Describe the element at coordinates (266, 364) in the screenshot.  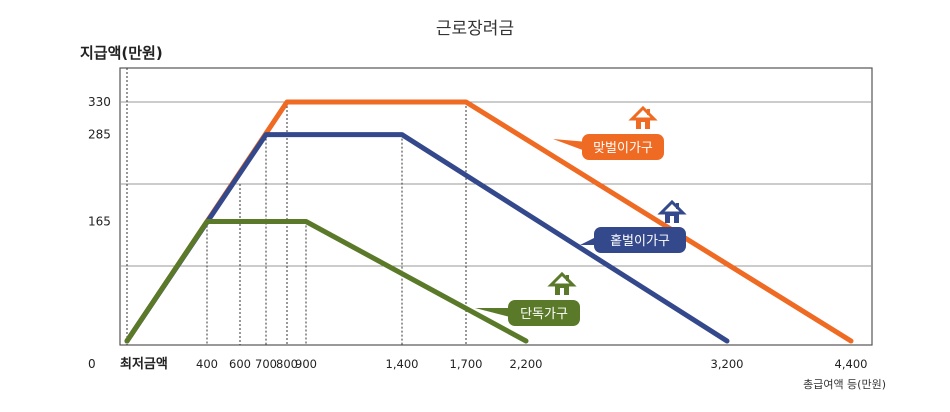
I see `x-tick-label: 700` at that location.